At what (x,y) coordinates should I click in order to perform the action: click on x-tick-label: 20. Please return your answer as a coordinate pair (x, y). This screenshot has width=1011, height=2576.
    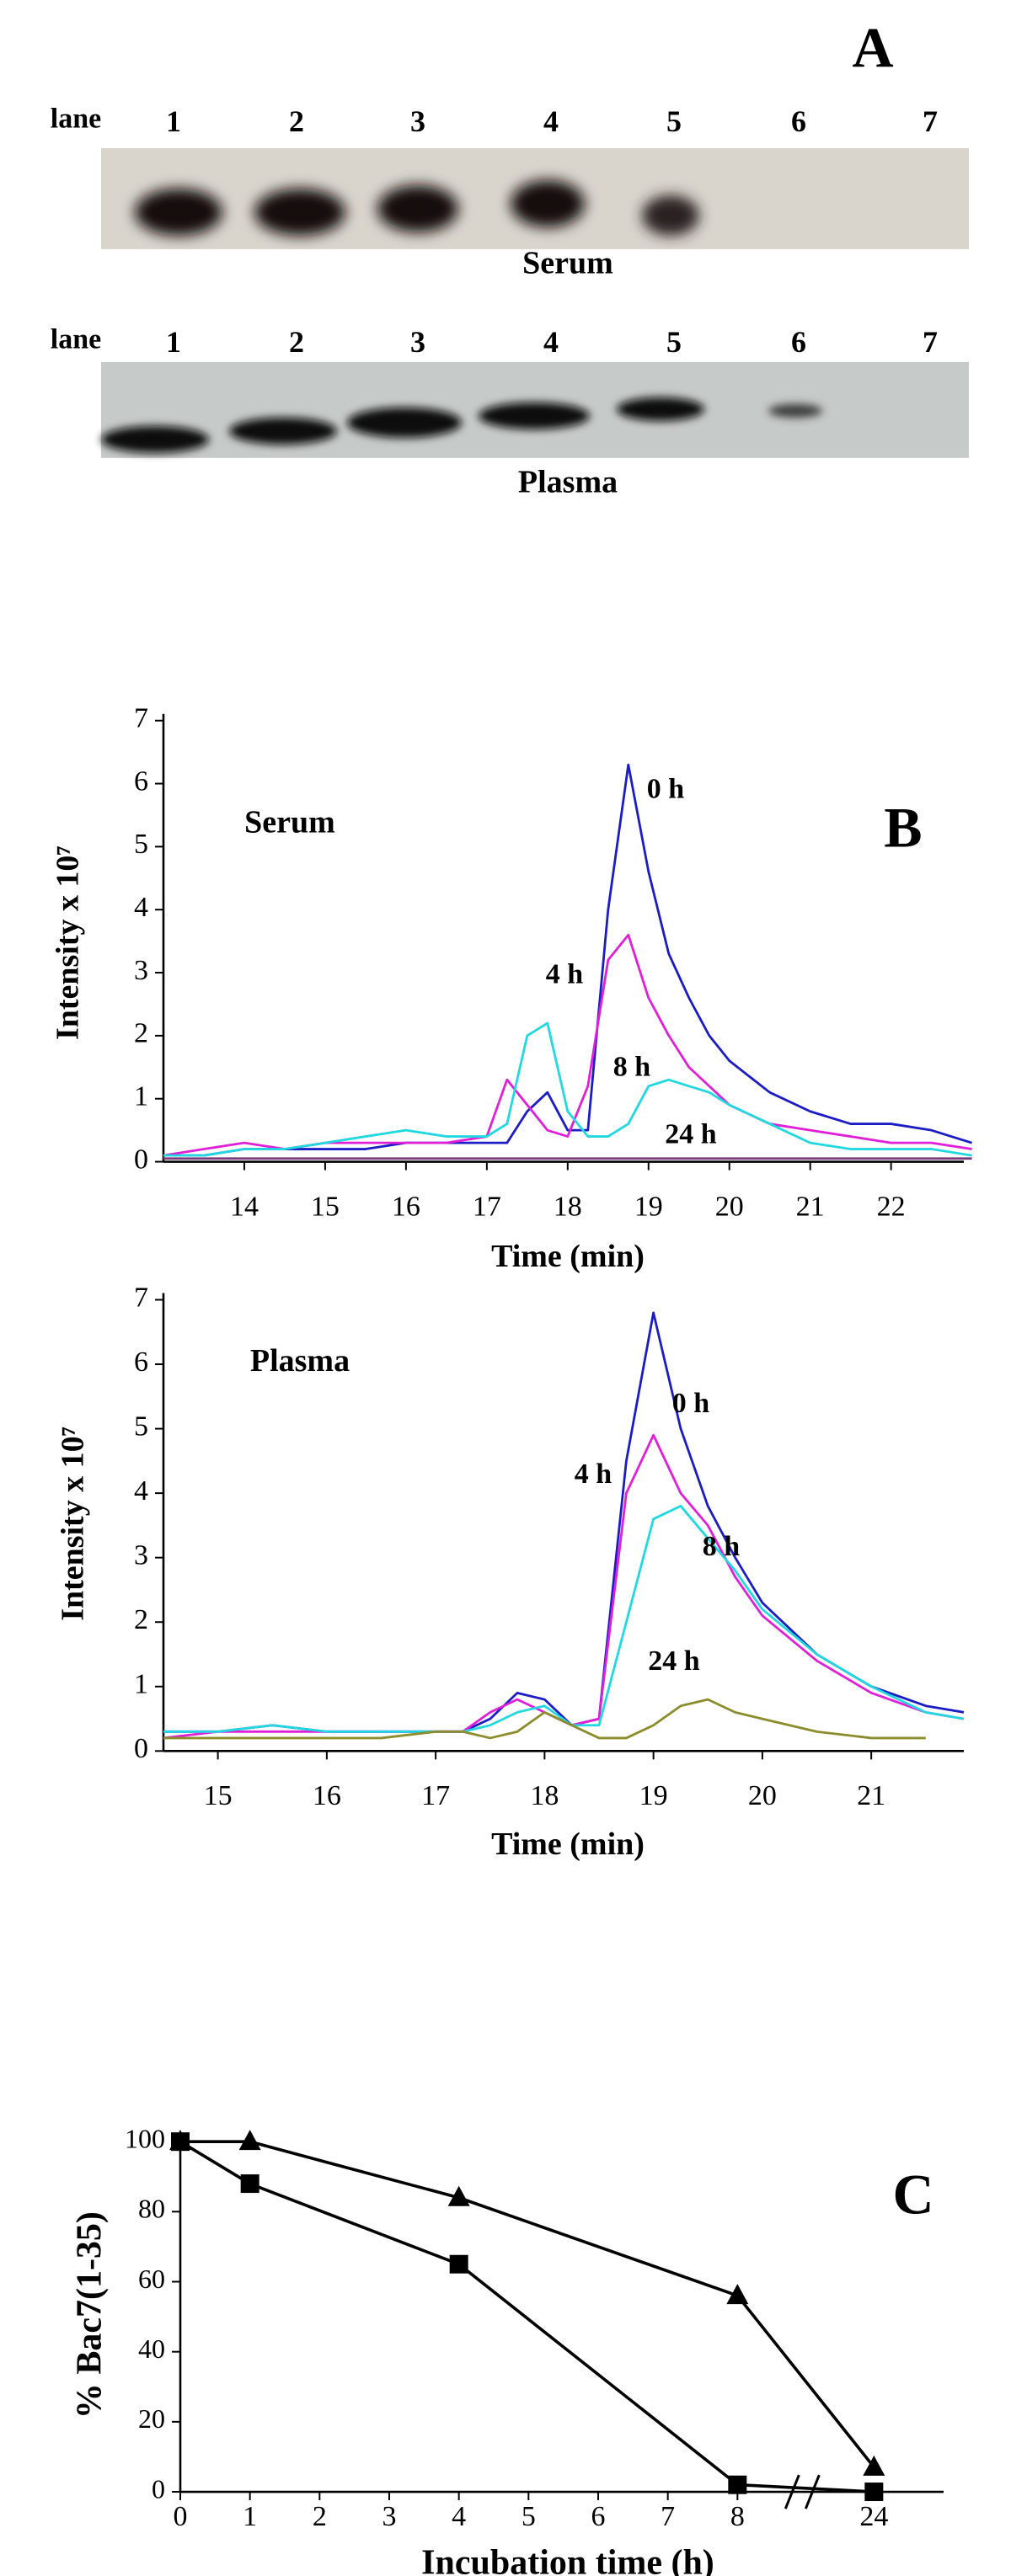
    Looking at the image, I should click on (762, 1795).